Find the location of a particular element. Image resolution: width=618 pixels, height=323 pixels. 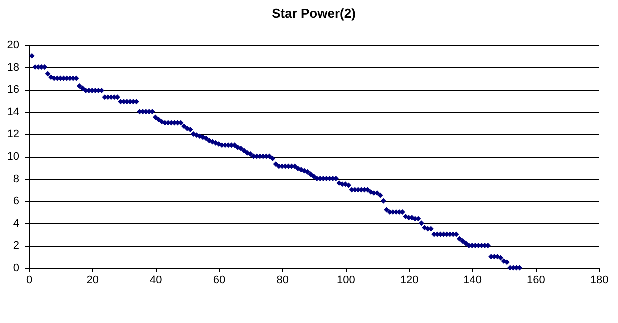

y-tick-label: 0 is located at coordinates (16, 268).